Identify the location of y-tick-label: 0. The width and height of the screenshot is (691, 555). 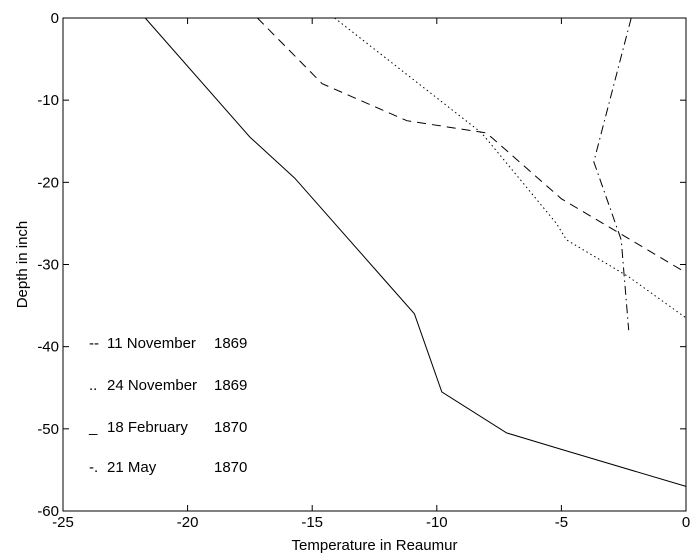
(55, 18).